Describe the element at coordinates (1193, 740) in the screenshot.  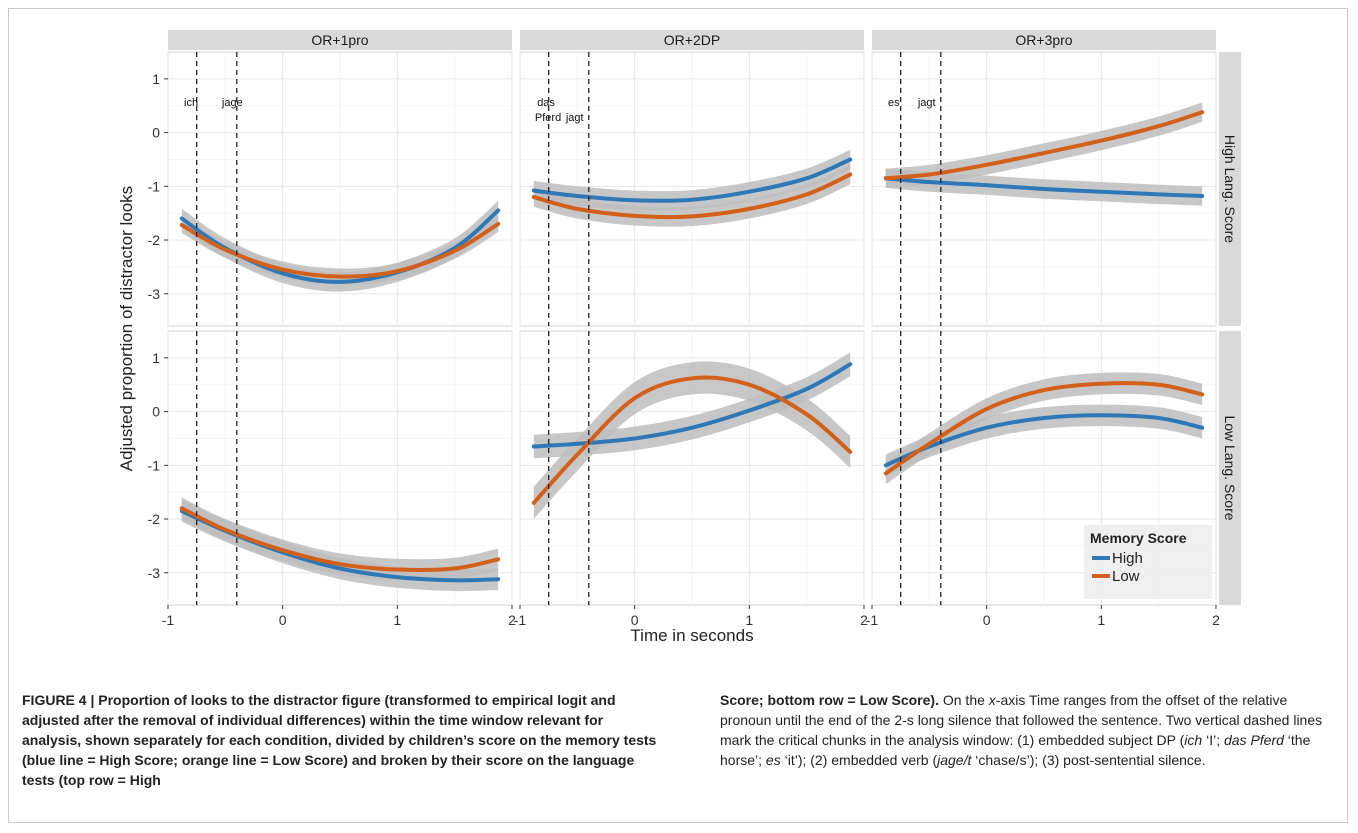
I see `caption-italic: ich` at that location.